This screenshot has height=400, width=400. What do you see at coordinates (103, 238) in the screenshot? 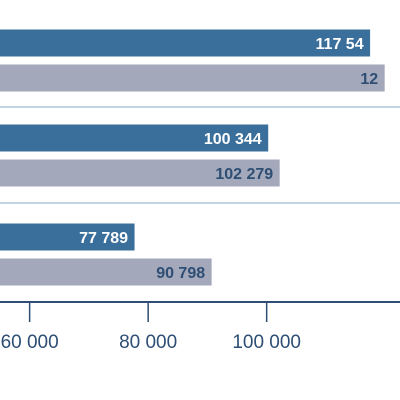
I see `data-label: 77 789` at bounding box center [103, 238].